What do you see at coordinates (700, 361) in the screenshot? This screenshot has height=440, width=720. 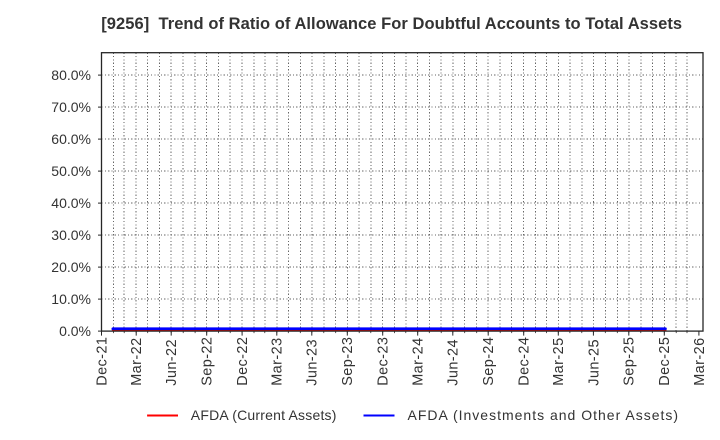 I see `svg-text: Mar-26` at bounding box center [700, 361].